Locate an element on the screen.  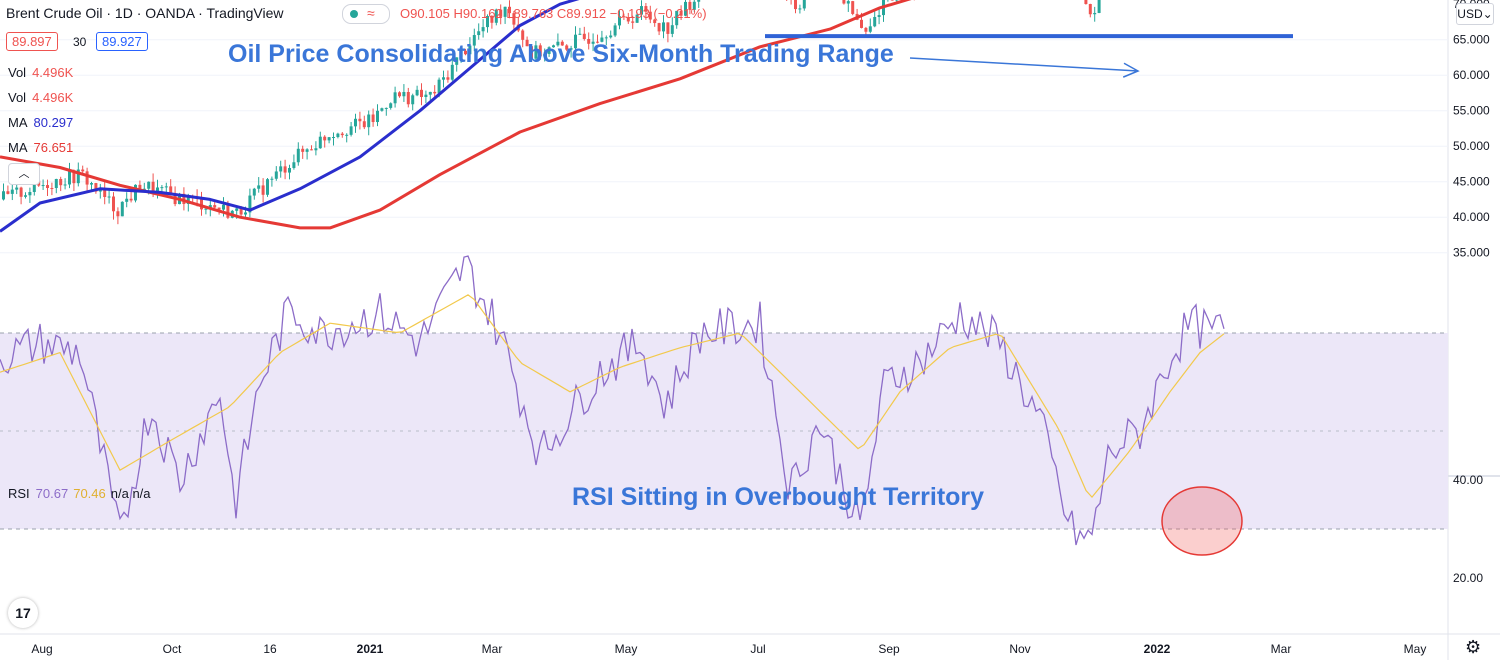
settings-gear-icon: ⚙ is located at coordinates (1473, 647).